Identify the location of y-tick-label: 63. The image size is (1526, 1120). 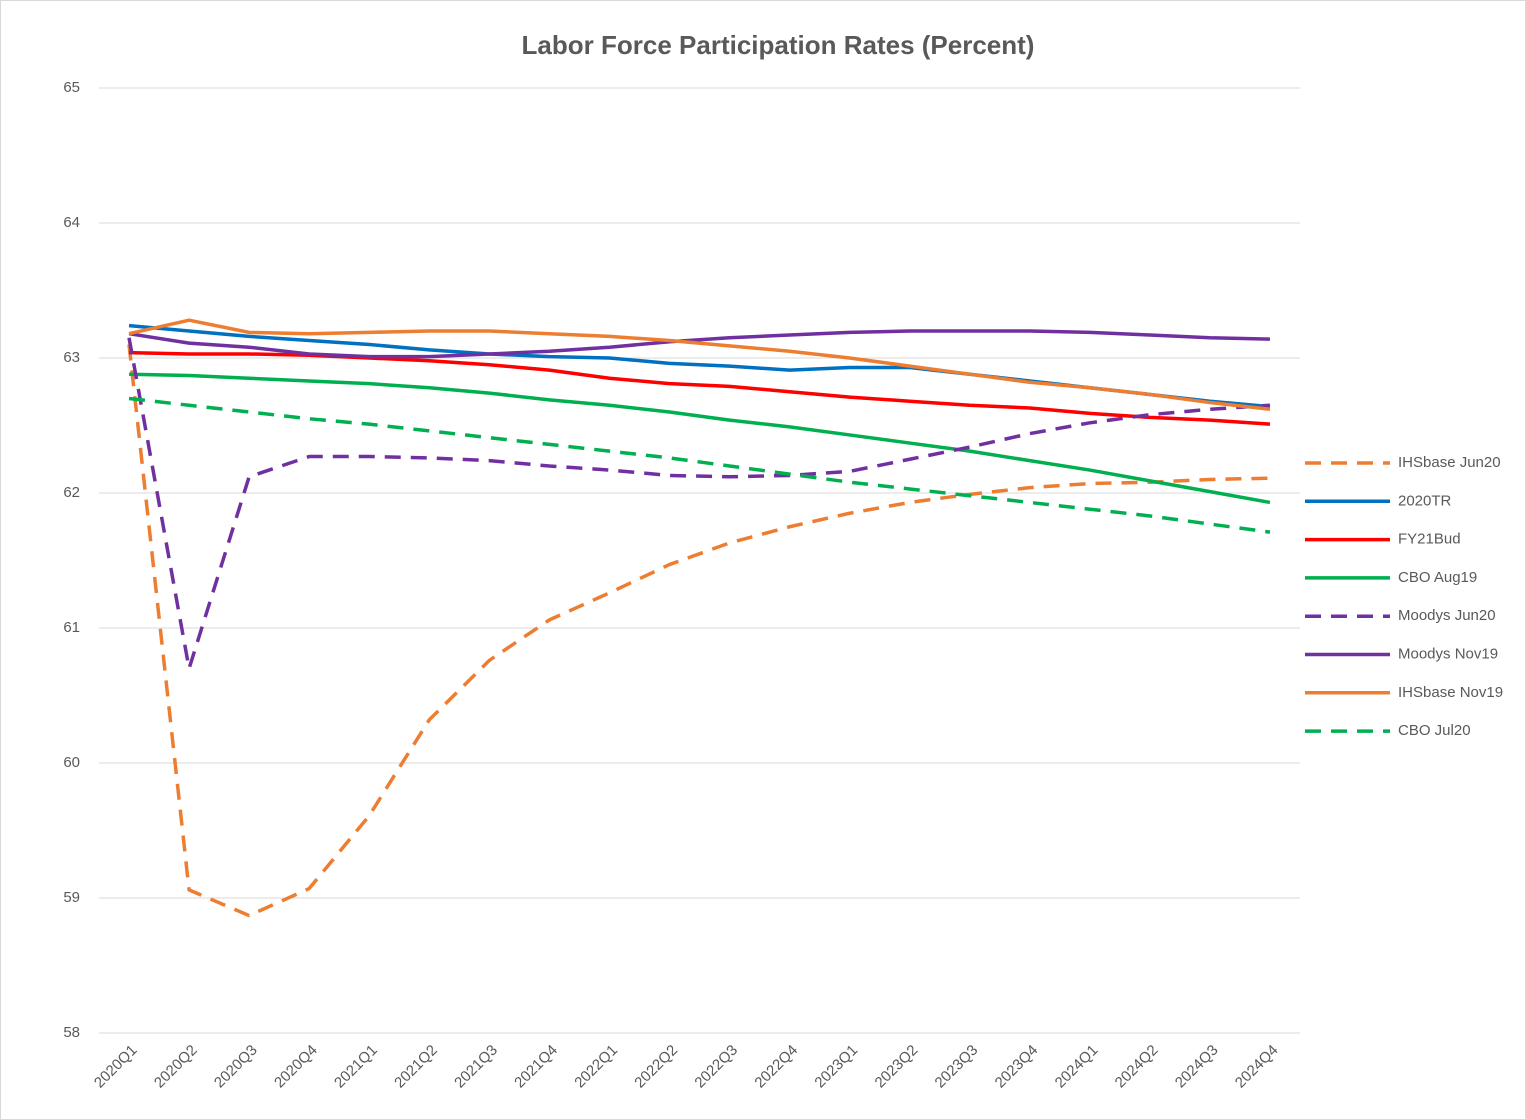
(71, 357).